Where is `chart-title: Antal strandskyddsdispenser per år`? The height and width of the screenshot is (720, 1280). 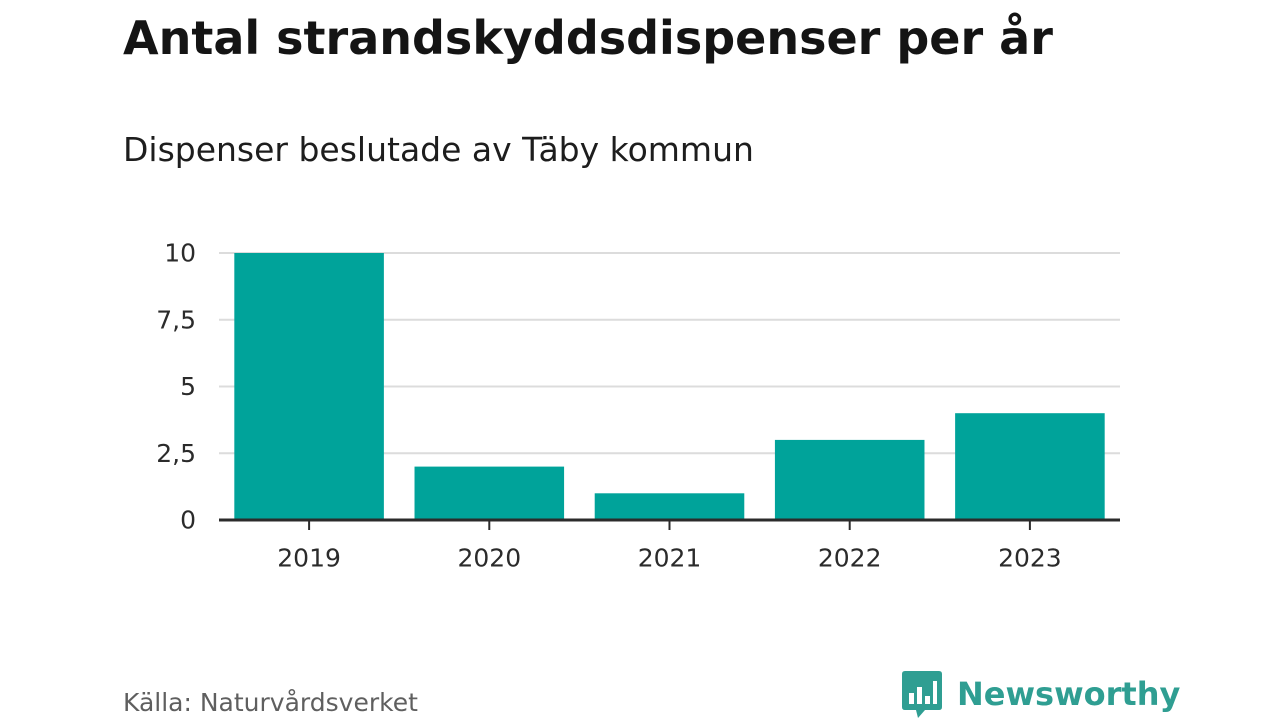
chart-title: Antal strandskyddsdispenser per år is located at coordinates (588, 38).